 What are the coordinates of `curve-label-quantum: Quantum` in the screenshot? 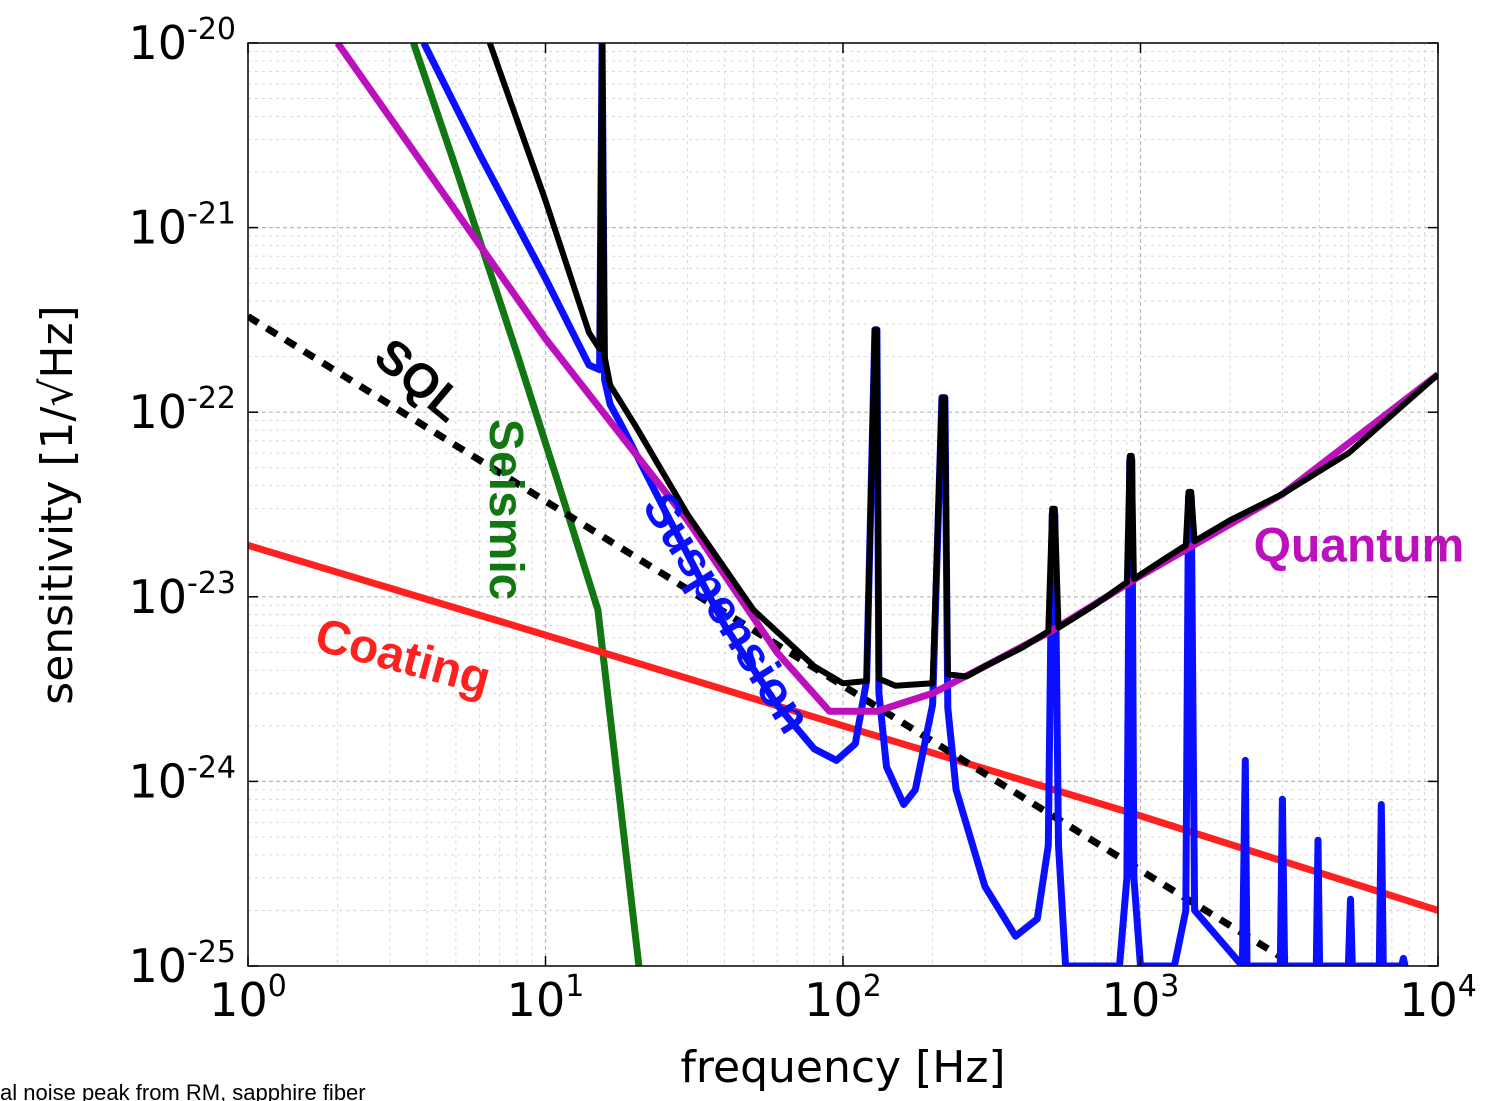 It's located at (1359, 546).